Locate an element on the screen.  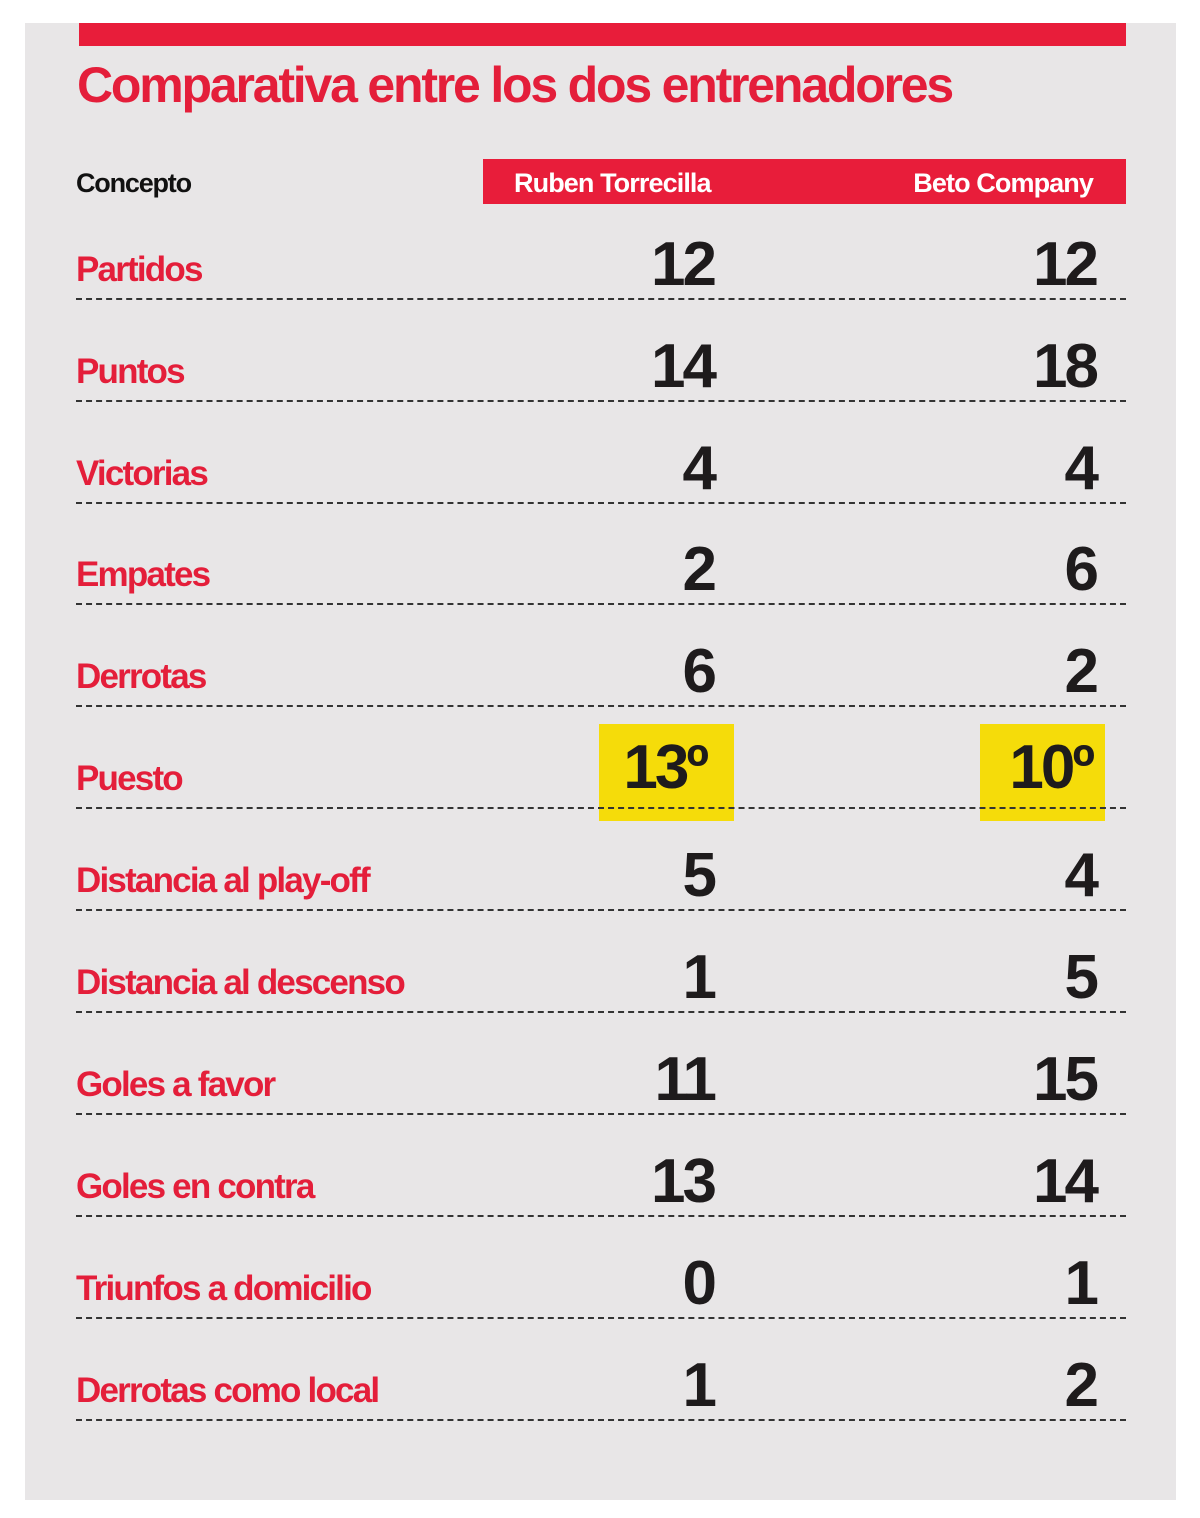
table-row: Empates 2 6 is located at coordinates (601, 554).